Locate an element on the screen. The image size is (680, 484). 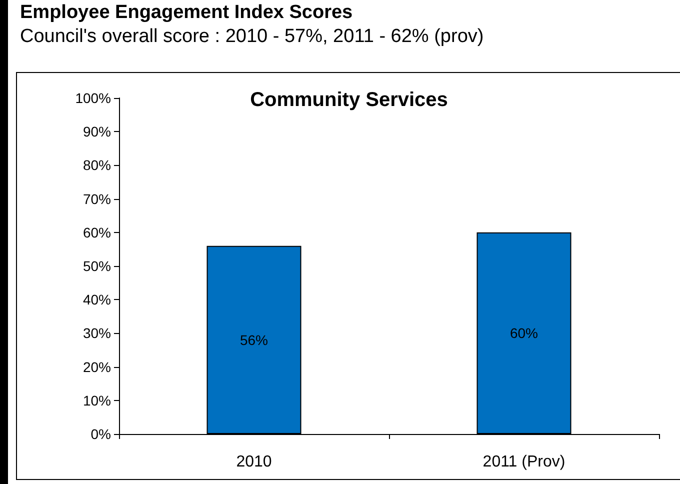
data-label: 60% is located at coordinates (524, 333).